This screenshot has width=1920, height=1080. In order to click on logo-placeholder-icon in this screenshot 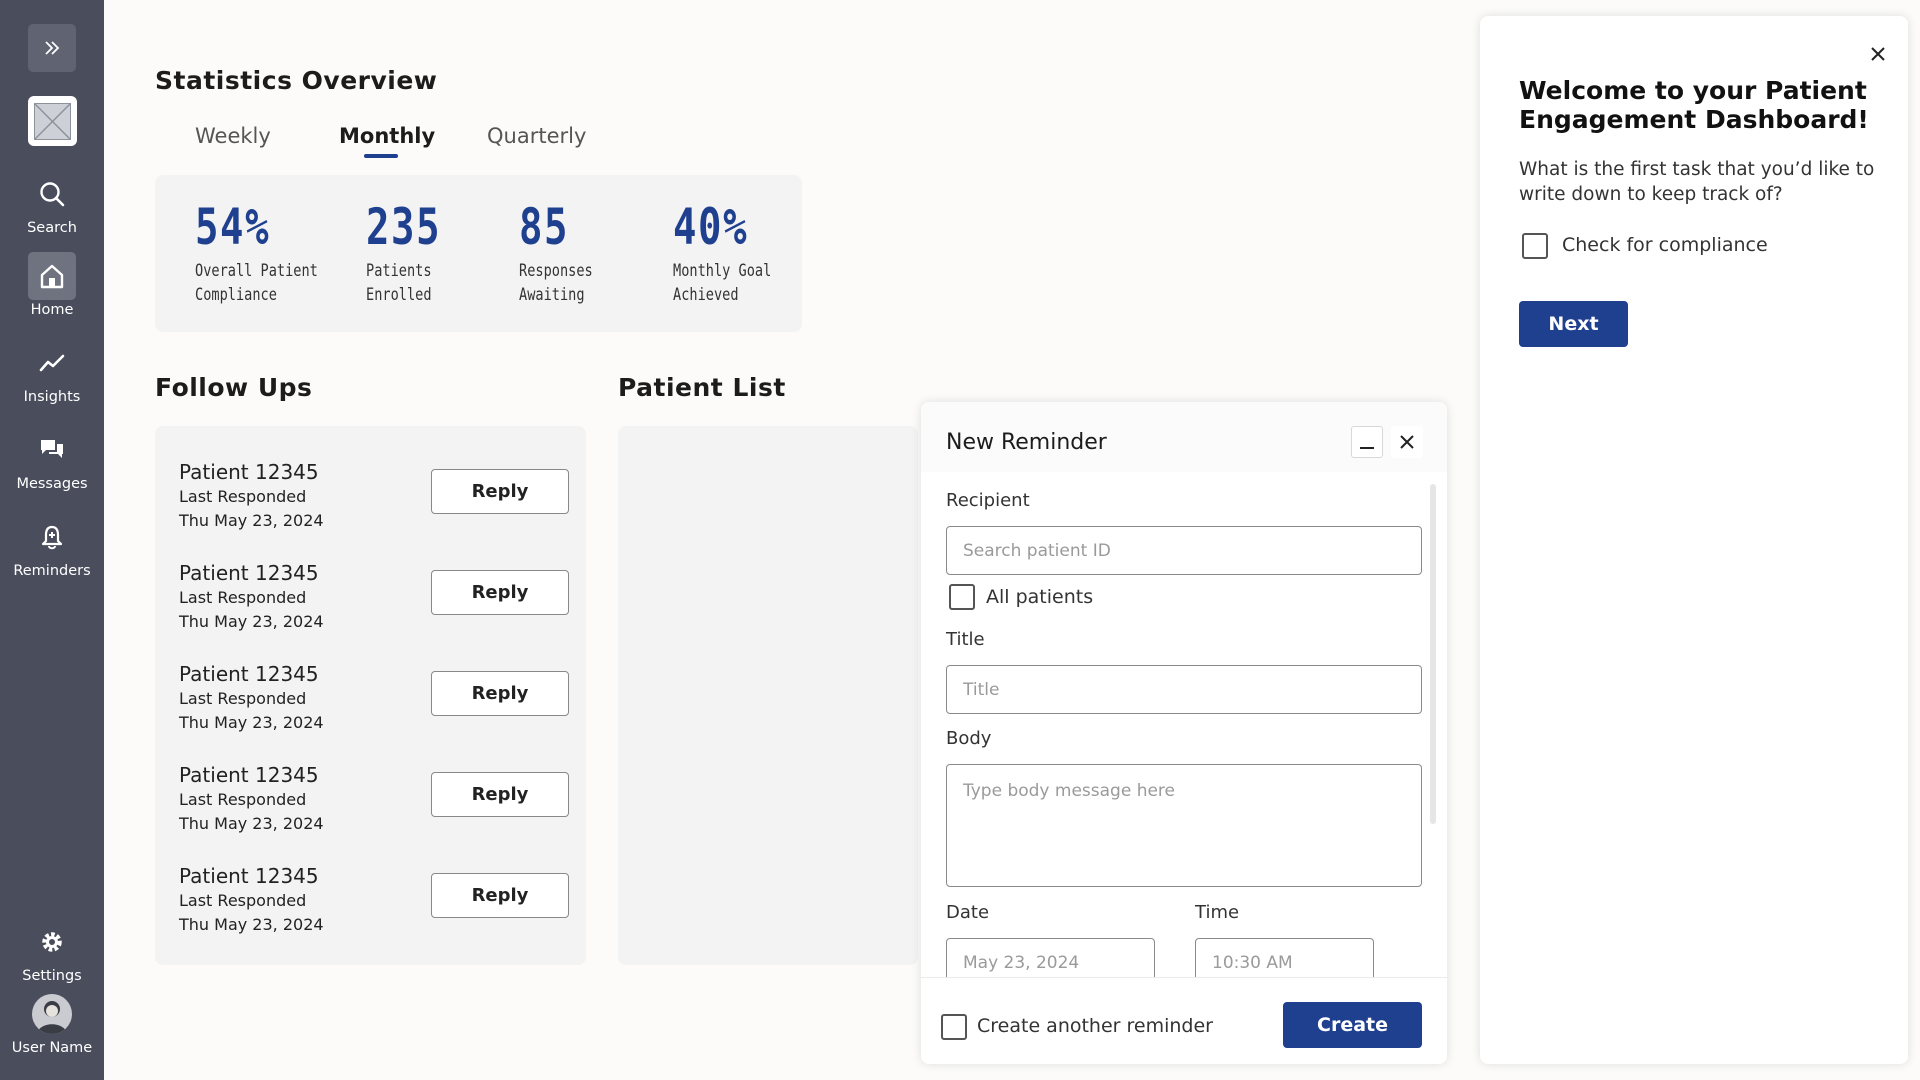, I will do `click(52, 121)`.